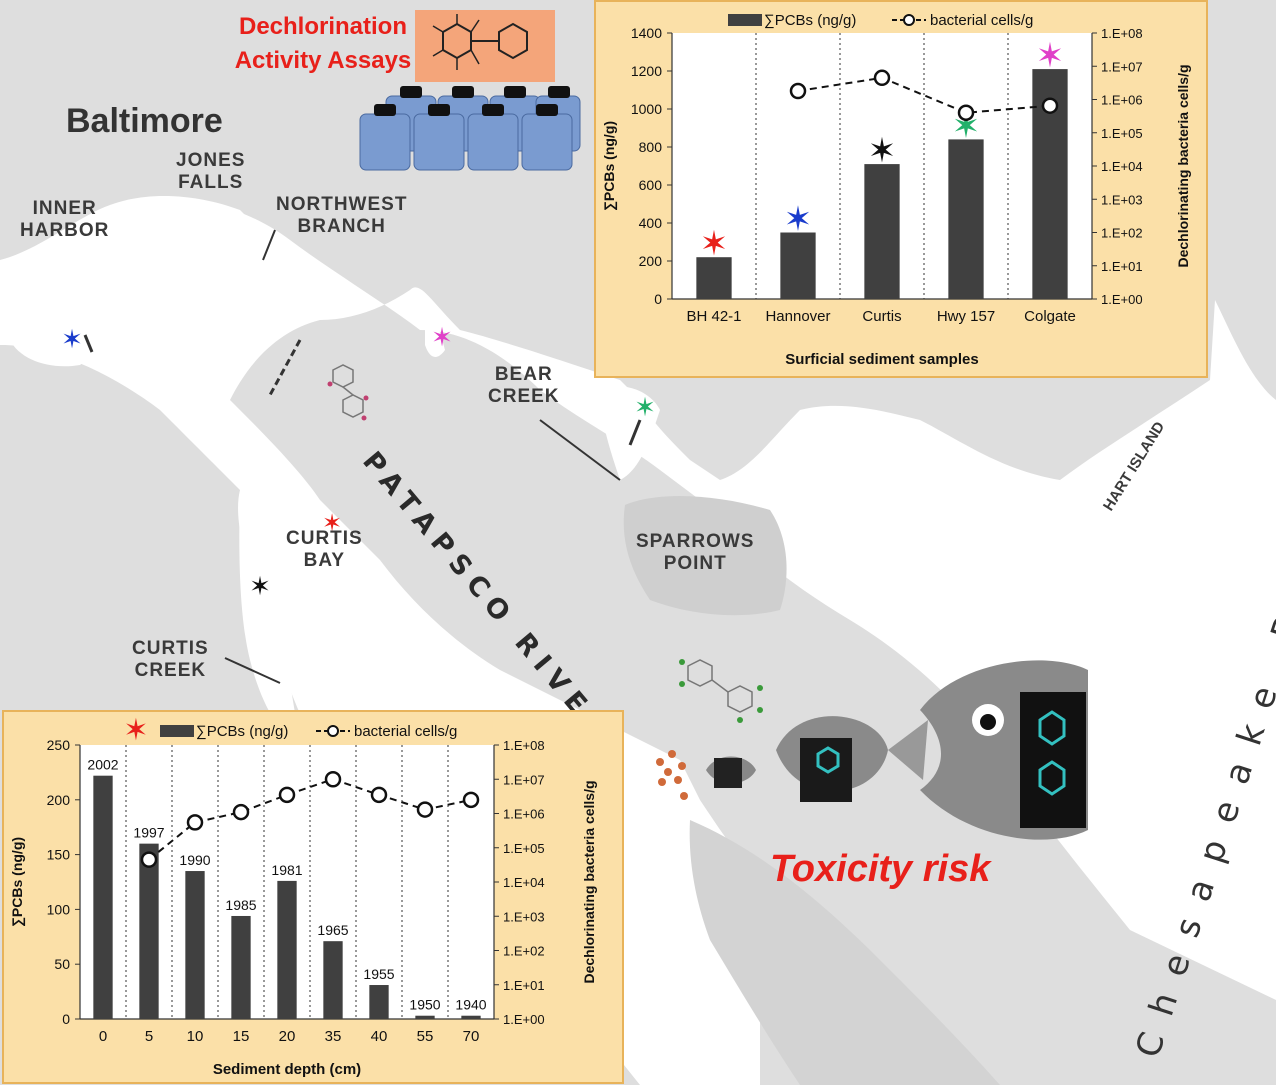  I want to click on city-label: Baltimore, so click(144, 121).